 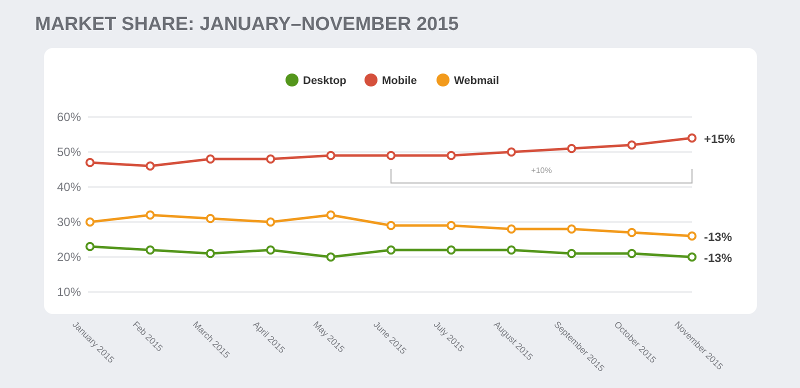 What do you see at coordinates (69, 117) in the screenshot?
I see `y-tick-label: 60%` at bounding box center [69, 117].